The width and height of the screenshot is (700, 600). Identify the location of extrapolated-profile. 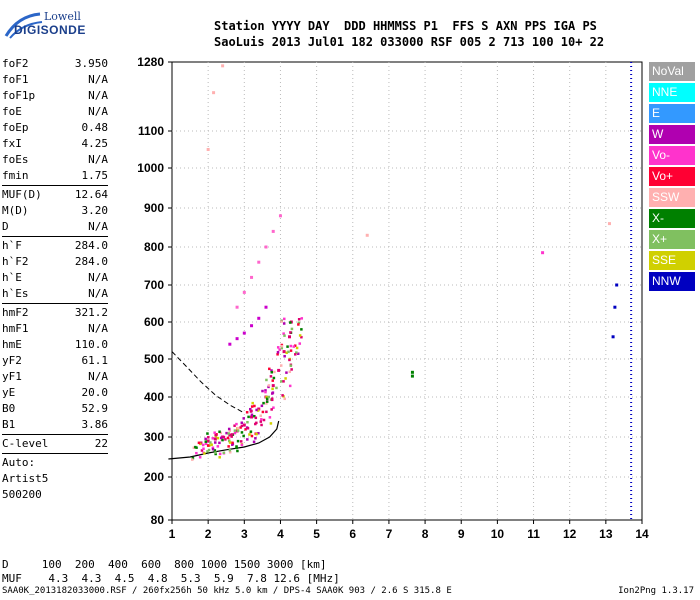
(208, 382).